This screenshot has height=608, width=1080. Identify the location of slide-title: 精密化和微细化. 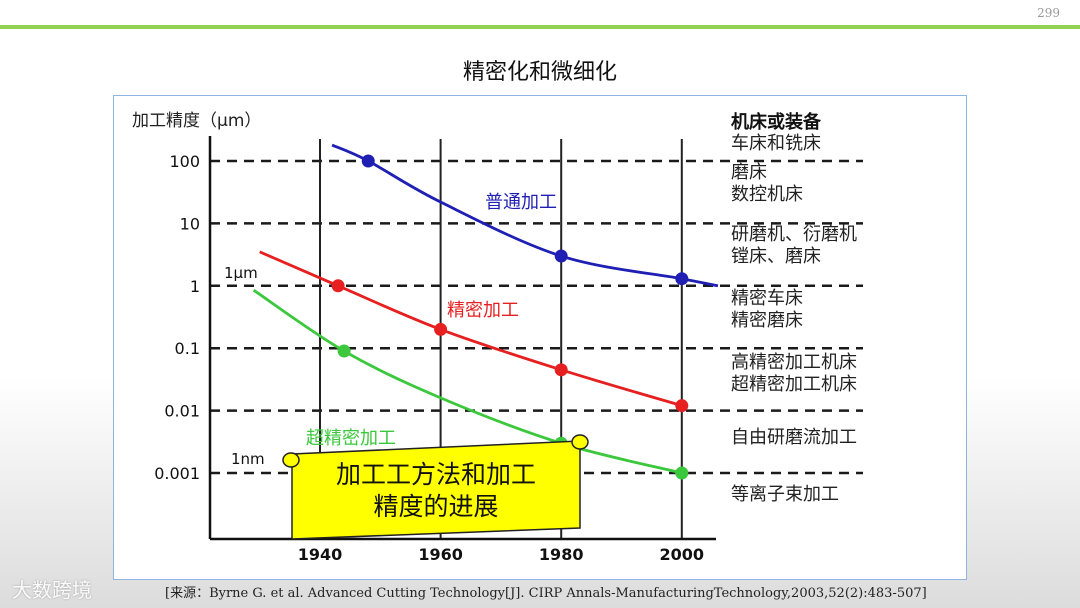
(539, 72).